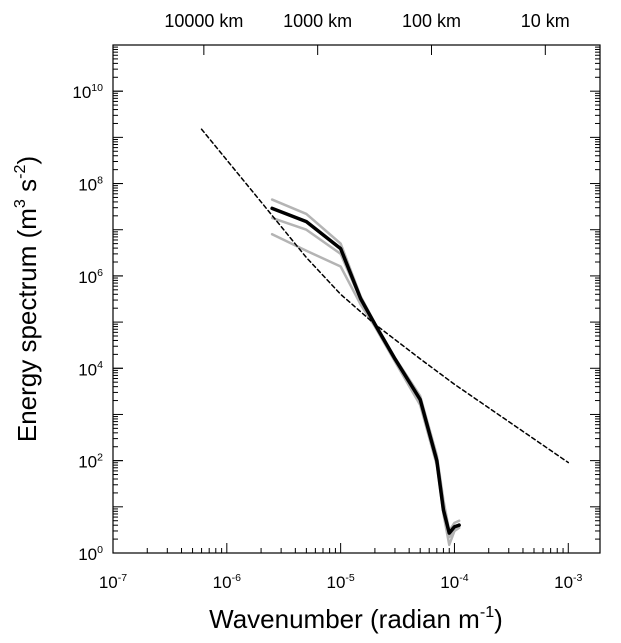 This screenshot has height=643, width=621. I want to click on x-tick-label: 10⁻⁶, so click(227, 582).